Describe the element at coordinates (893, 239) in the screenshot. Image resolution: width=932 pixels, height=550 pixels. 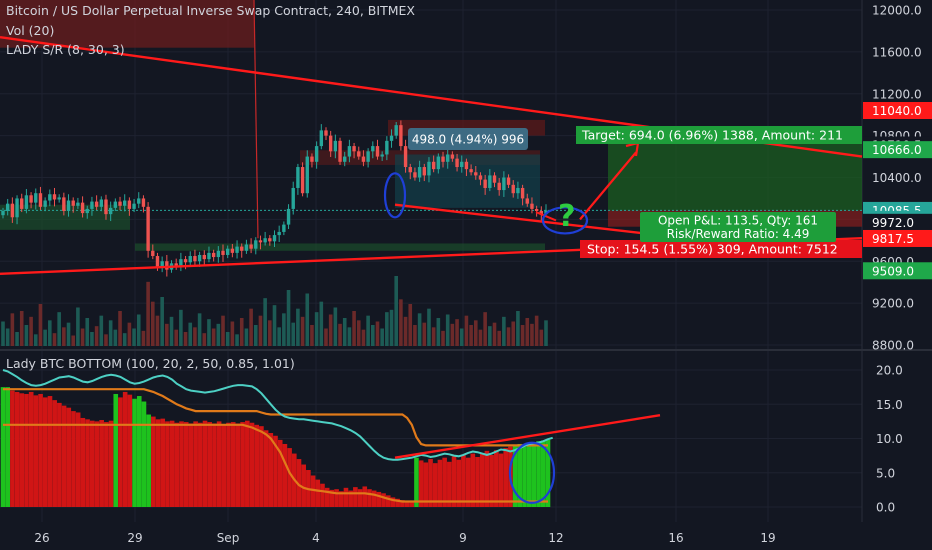
I see `price-axis-label: 9817.5` at that location.